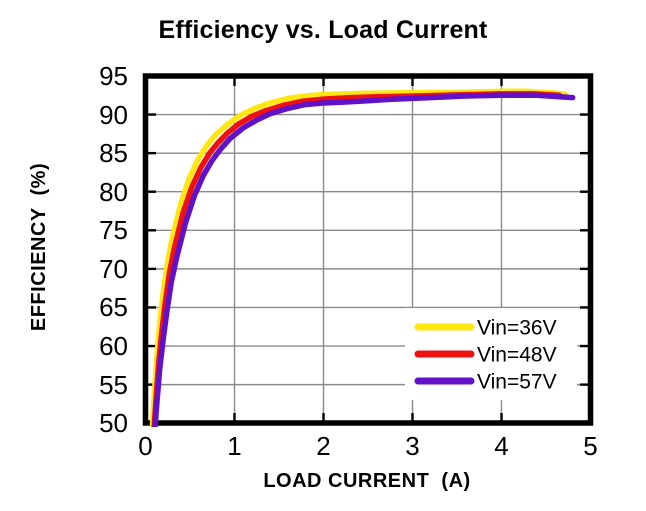 Image resolution: width=646 pixels, height=511 pixels. I want to click on y-tick-label-90: 90, so click(113, 114).